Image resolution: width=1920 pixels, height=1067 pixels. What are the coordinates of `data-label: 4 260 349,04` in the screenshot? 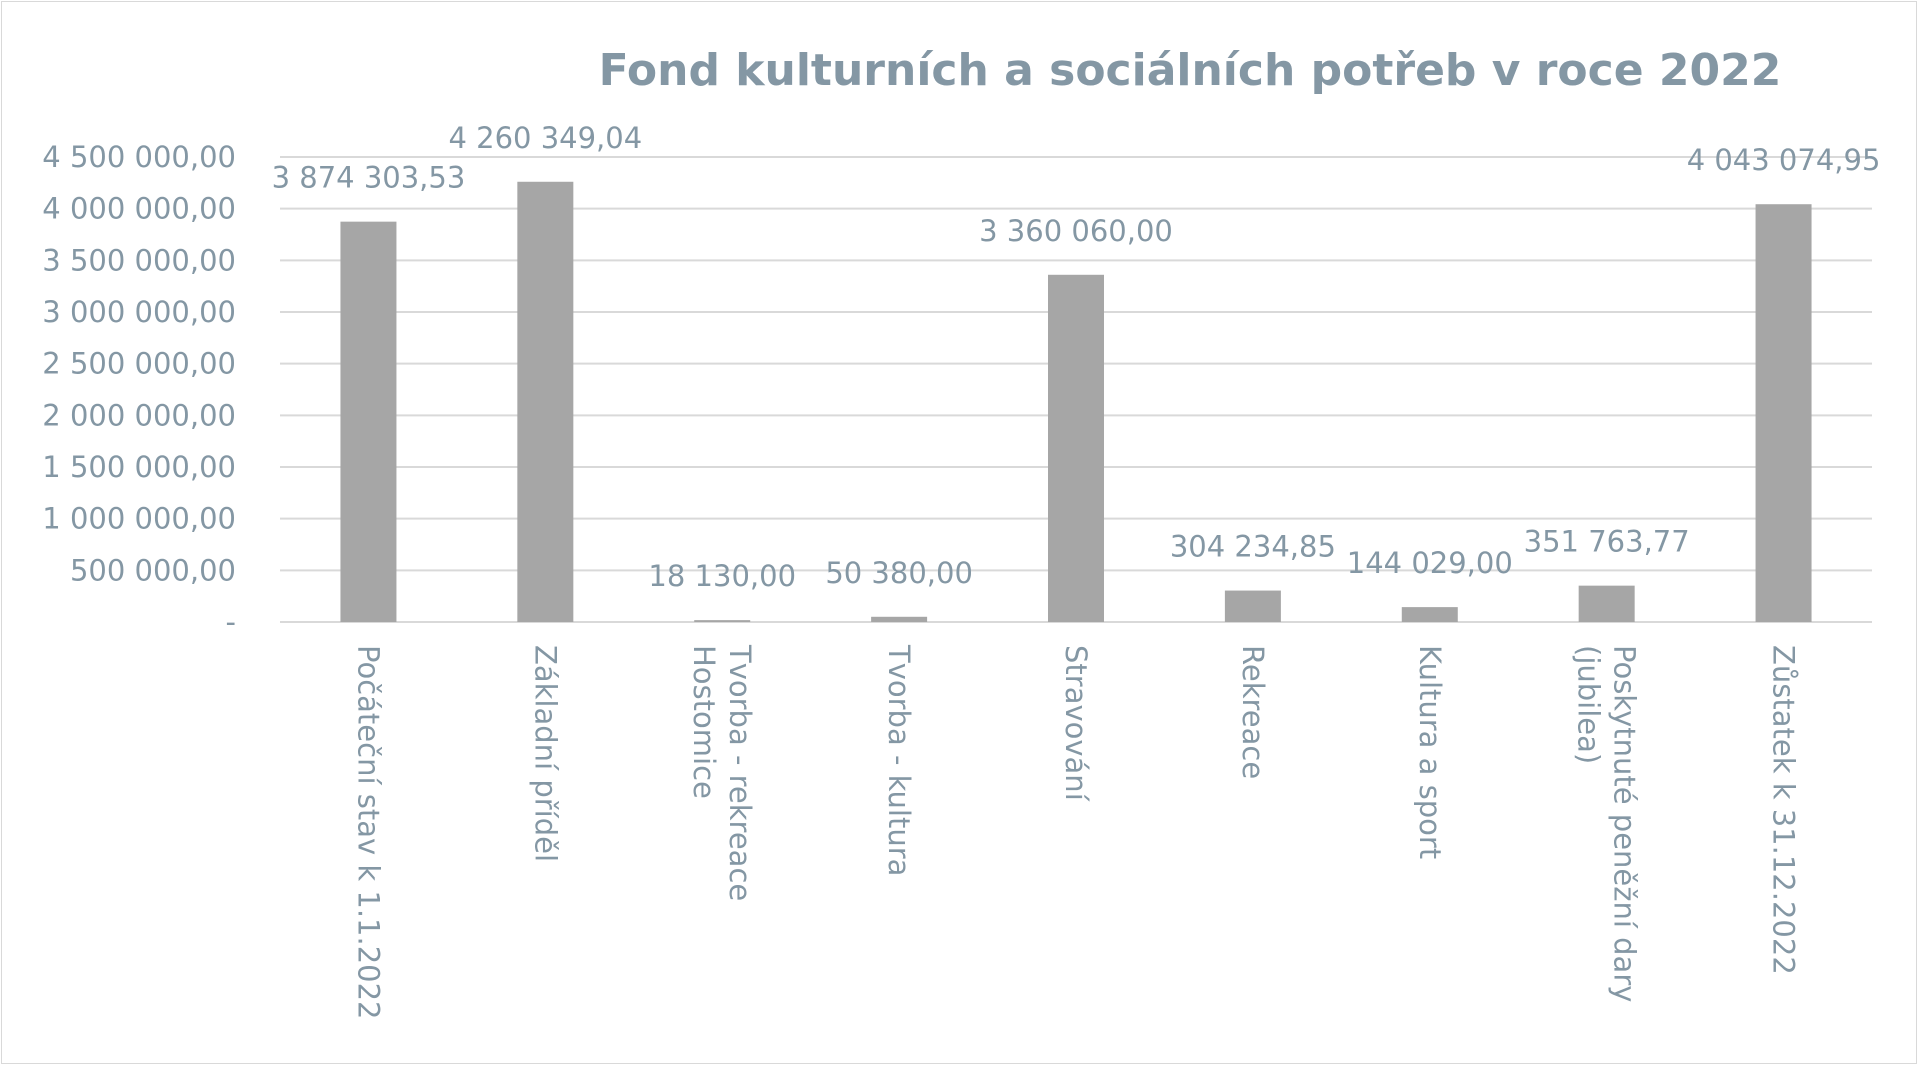 It's located at (545, 138).